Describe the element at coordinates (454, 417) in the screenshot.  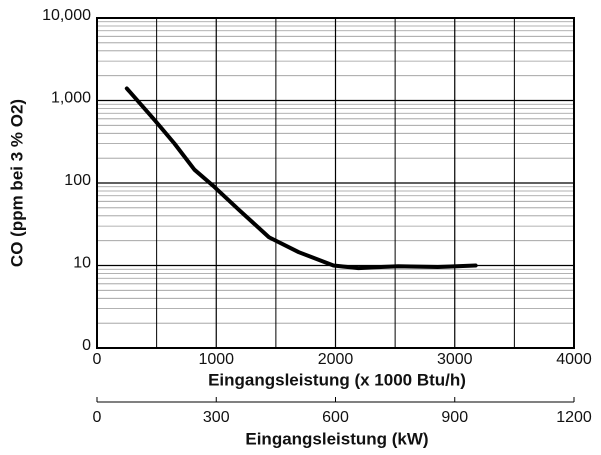
I see `x2-tick-label: 900` at that location.